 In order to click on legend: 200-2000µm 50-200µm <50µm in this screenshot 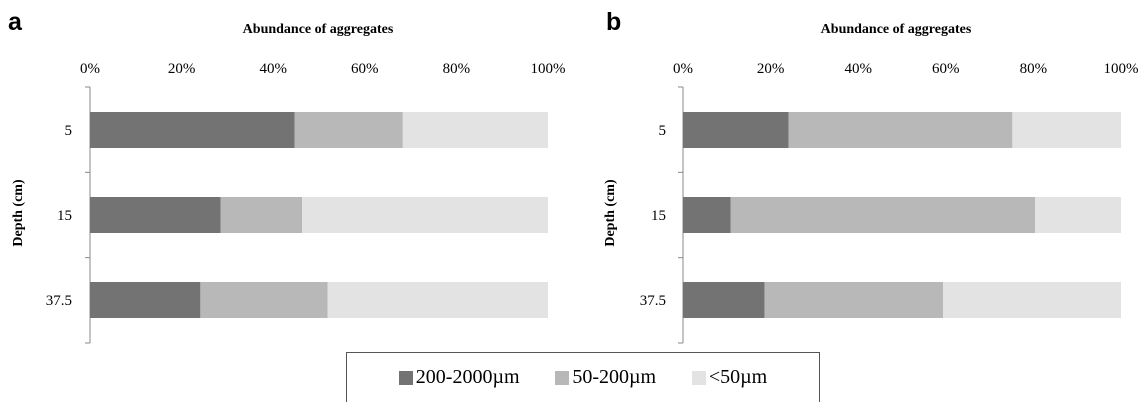, I will do `click(583, 377)`.